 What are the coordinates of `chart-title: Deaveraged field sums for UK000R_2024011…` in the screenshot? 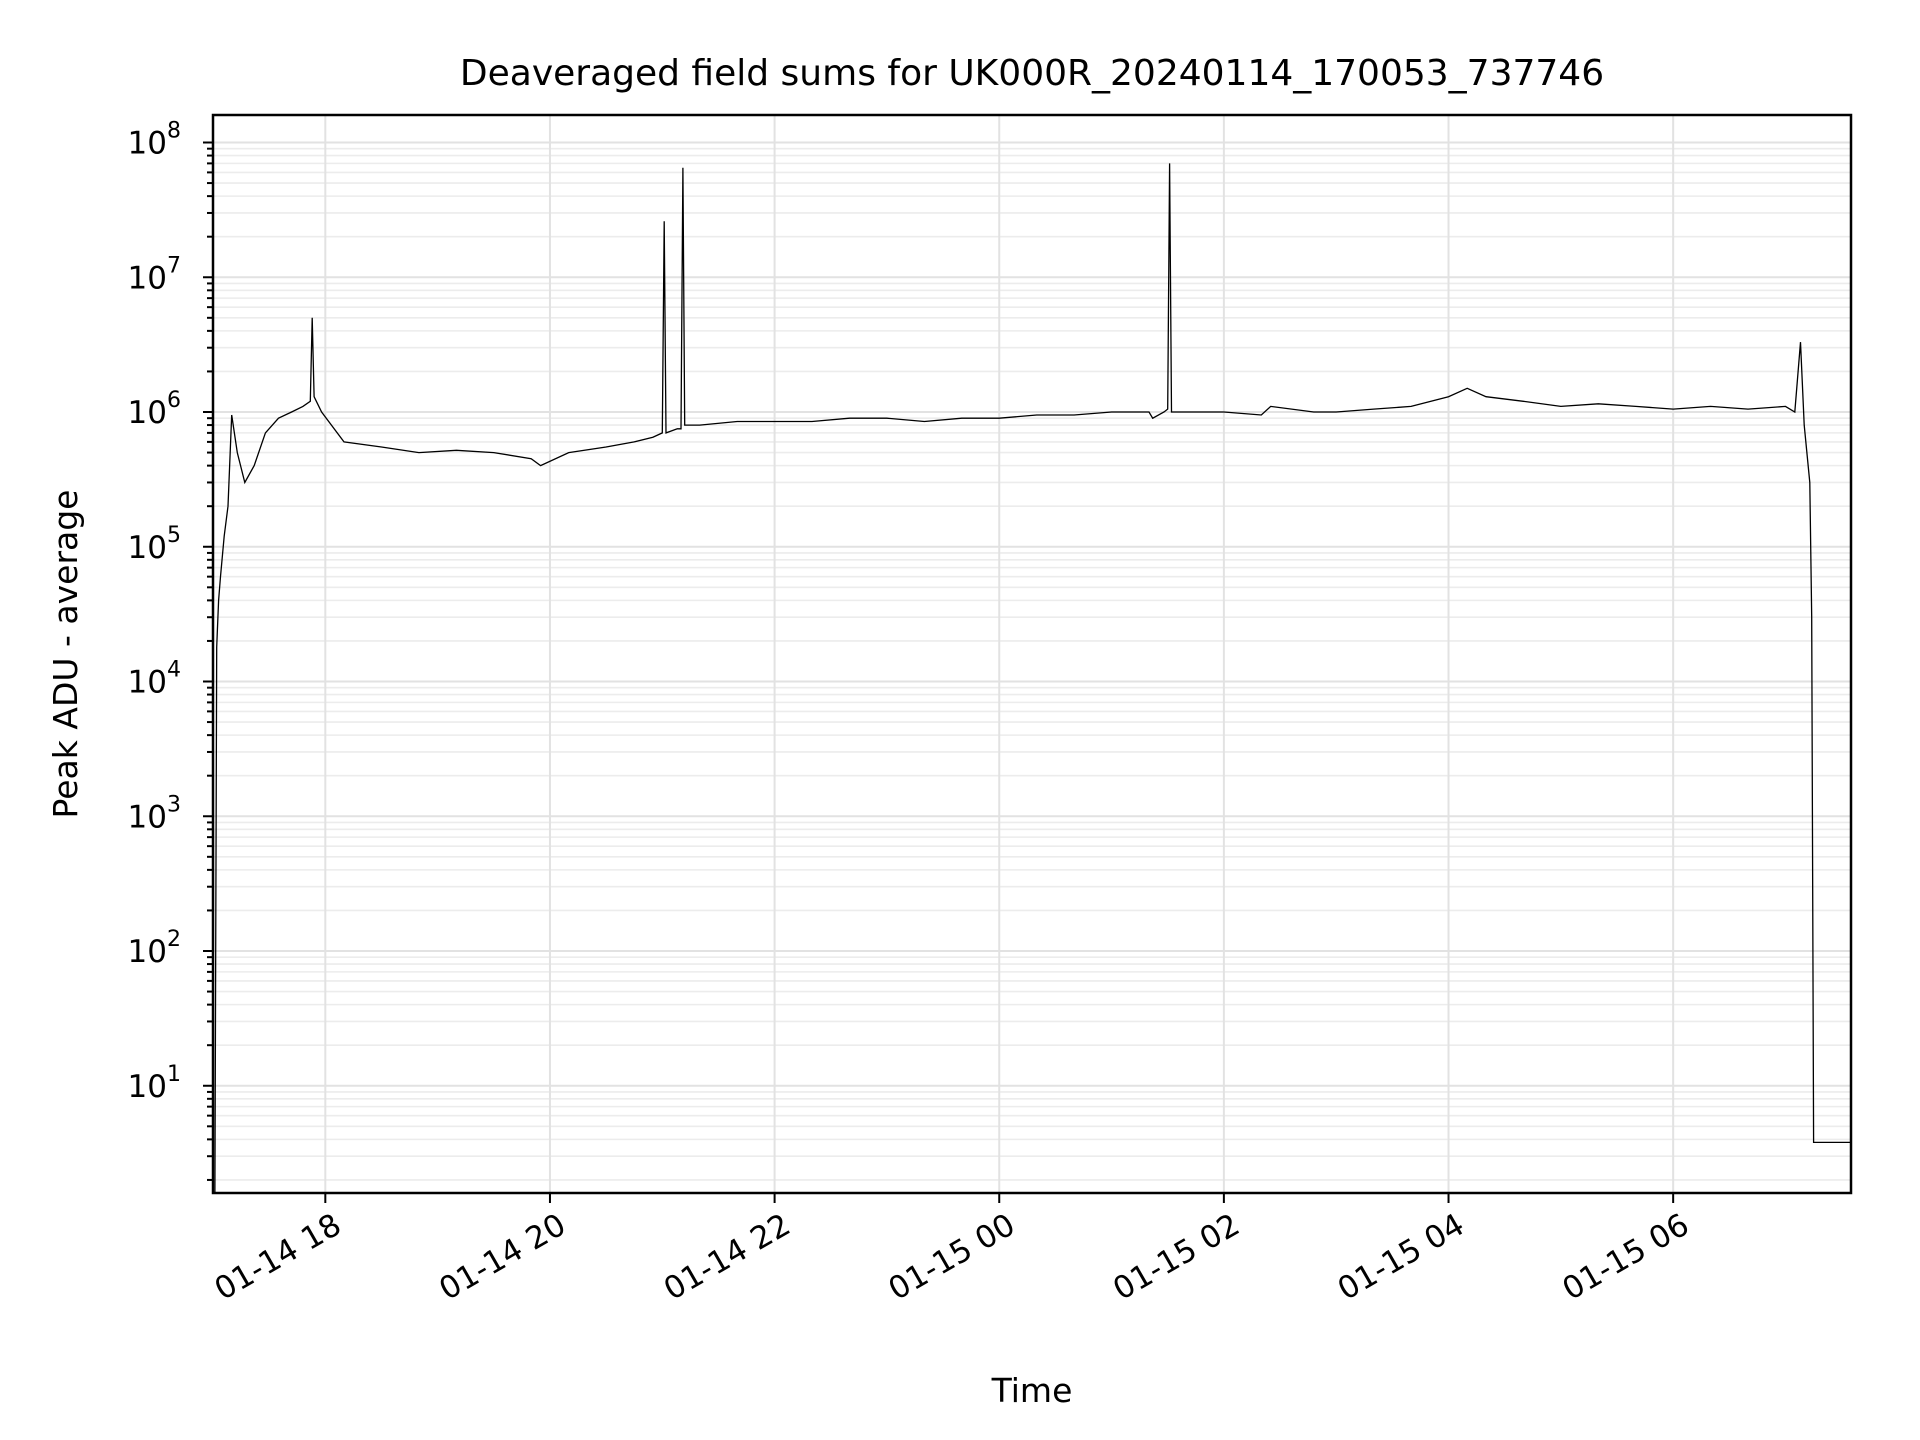 It's located at (1032, 73).